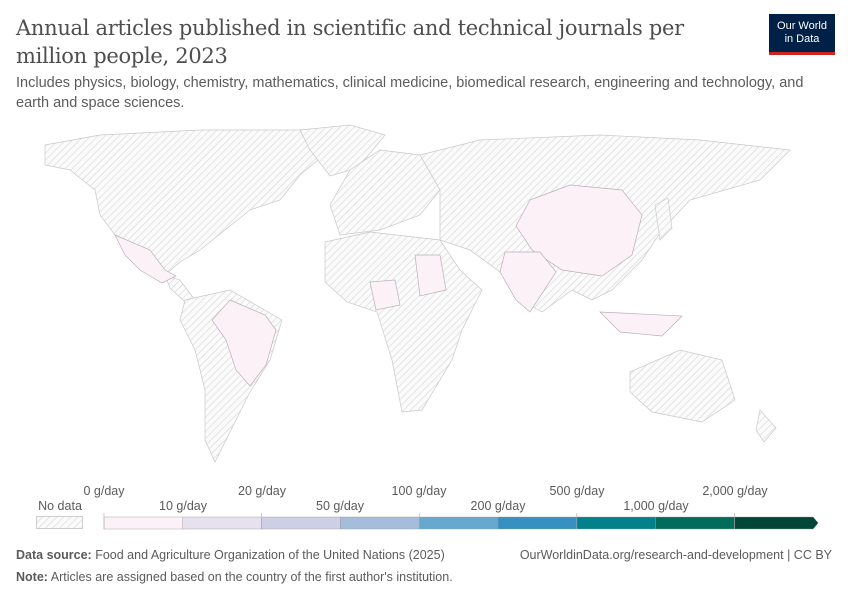  I want to click on note-label: Note:, so click(32, 577).